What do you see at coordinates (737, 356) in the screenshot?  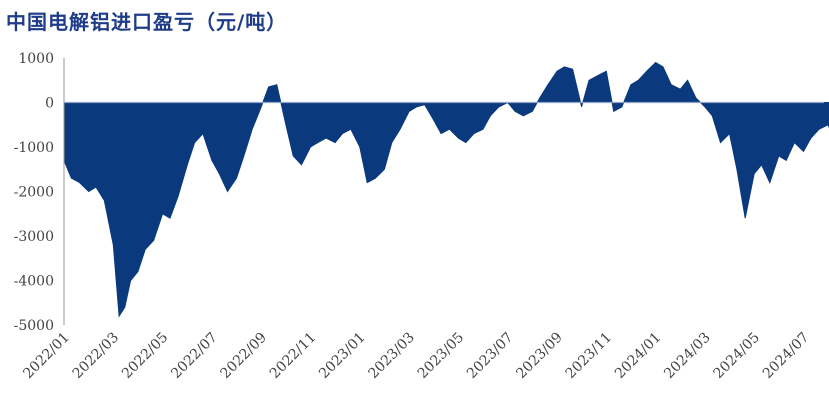 I see `x-tick-label: 2024/05` at bounding box center [737, 356].